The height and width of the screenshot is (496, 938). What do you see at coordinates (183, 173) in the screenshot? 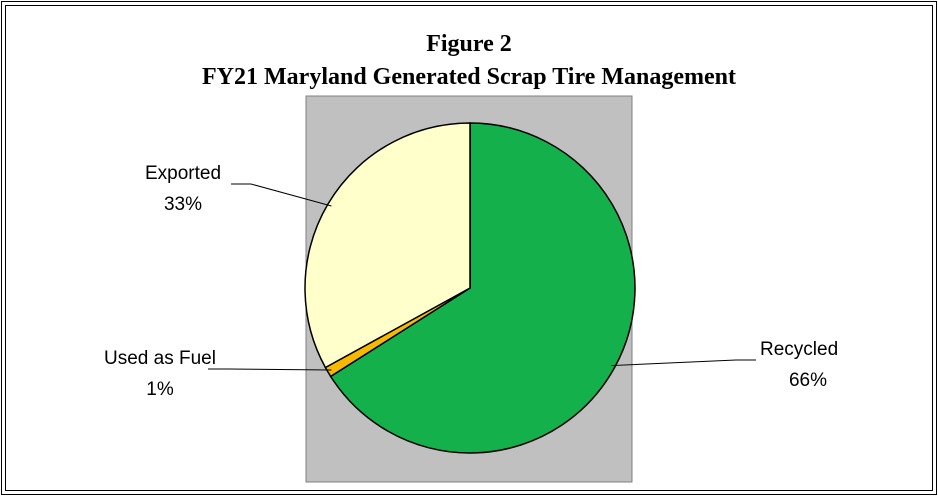
I see `slice-label: Exported` at bounding box center [183, 173].